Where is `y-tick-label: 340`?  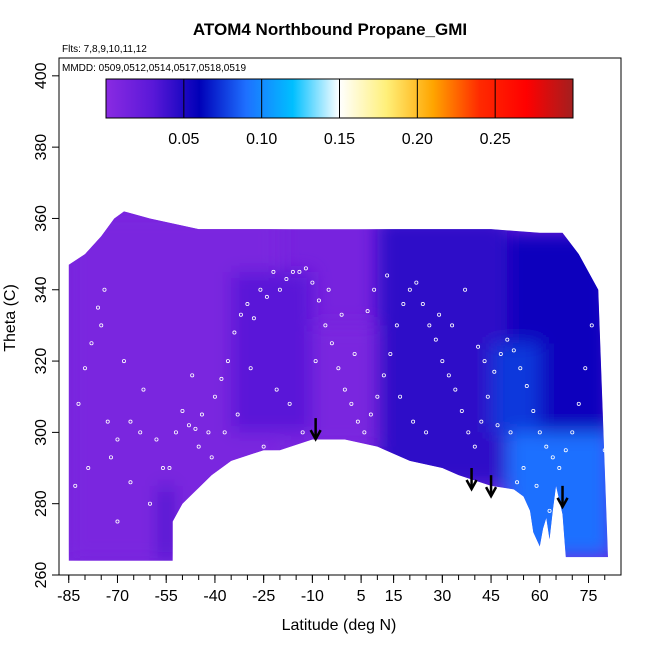 y-tick-label: 340 is located at coordinates (41, 289).